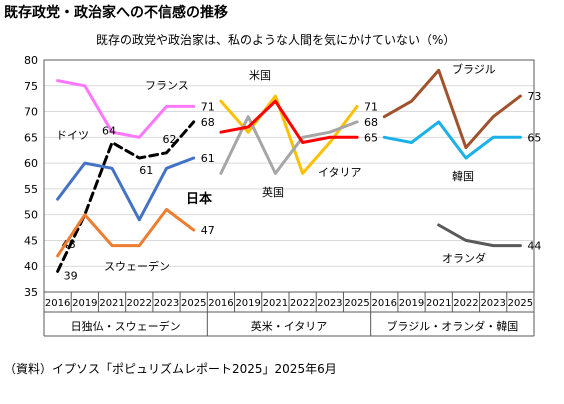 Image resolution: width=564 pixels, height=404 pixels. I want to click on y-tick-label: 40, so click(31, 266).